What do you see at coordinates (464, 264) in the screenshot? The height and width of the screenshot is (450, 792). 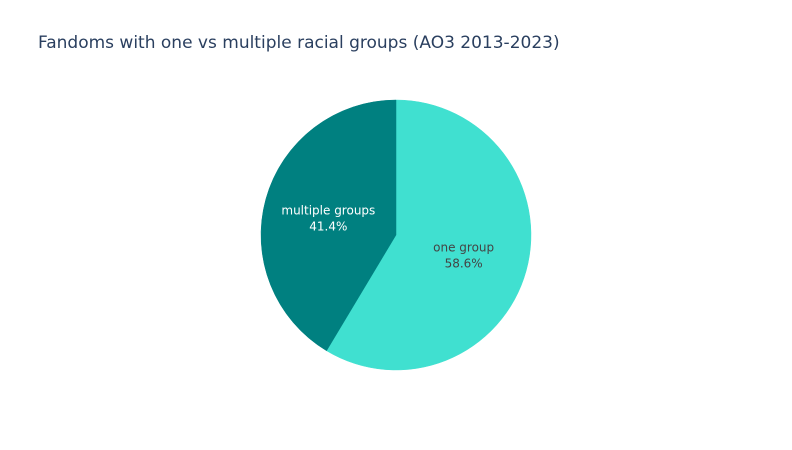 I see `slice-percent-one-group: 58.6%` at bounding box center [464, 264].